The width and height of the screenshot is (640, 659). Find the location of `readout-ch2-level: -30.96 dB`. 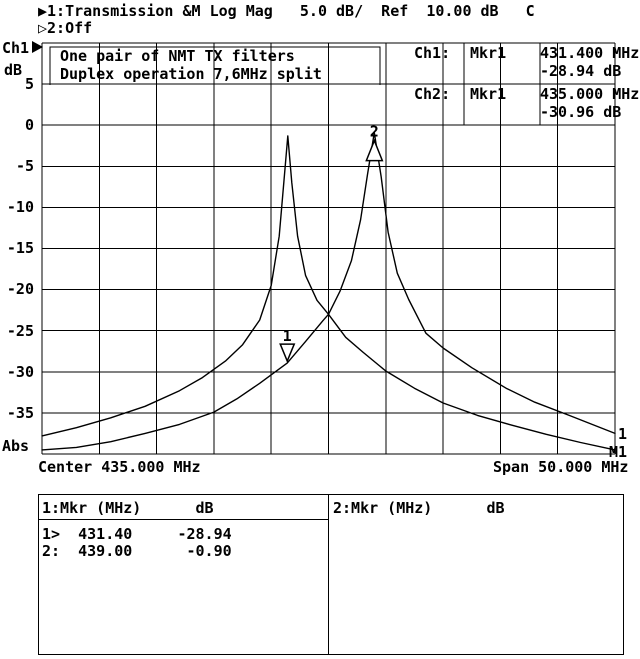

readout-ch2-level: -30.96 dB is located at coordinates (581, 112).